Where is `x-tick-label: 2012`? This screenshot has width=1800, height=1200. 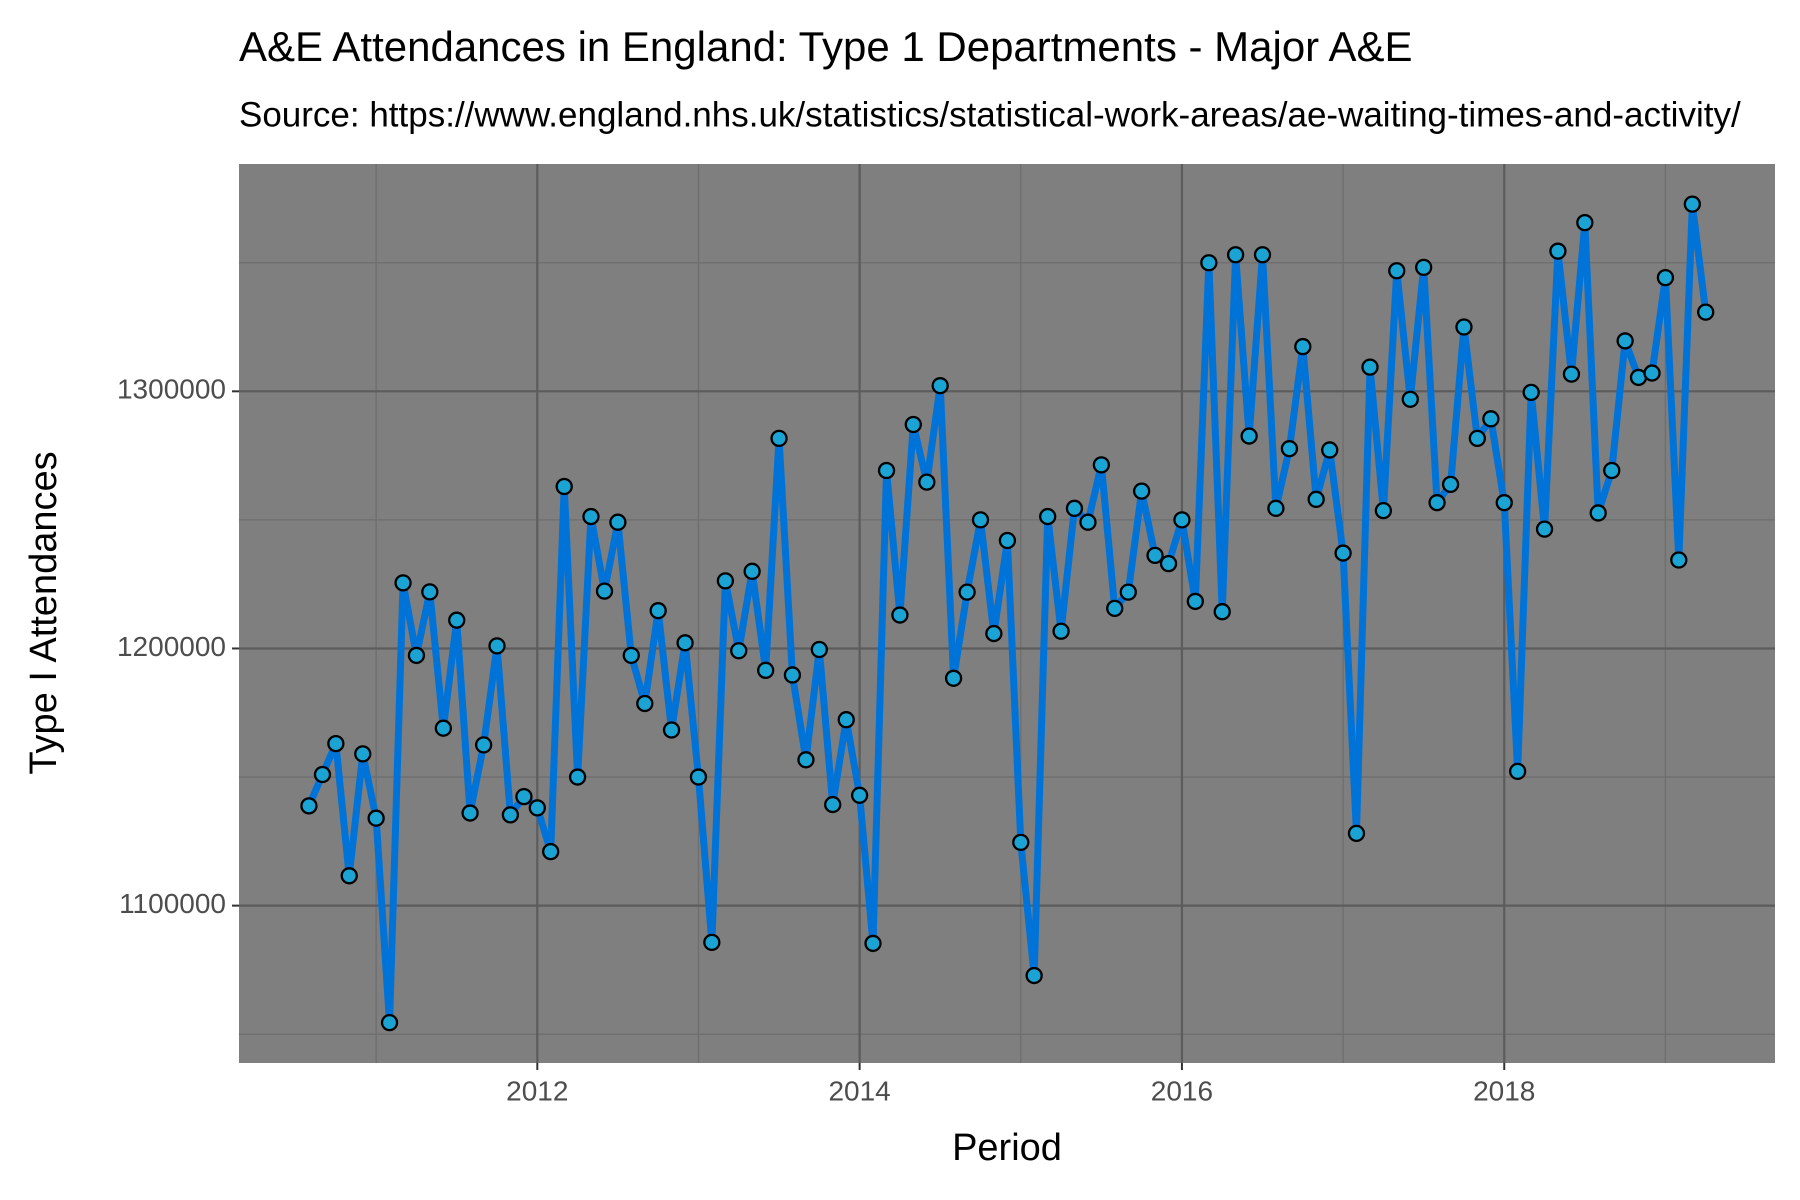 x-tick-label: 2012 is located at coordinates (537, 1090).